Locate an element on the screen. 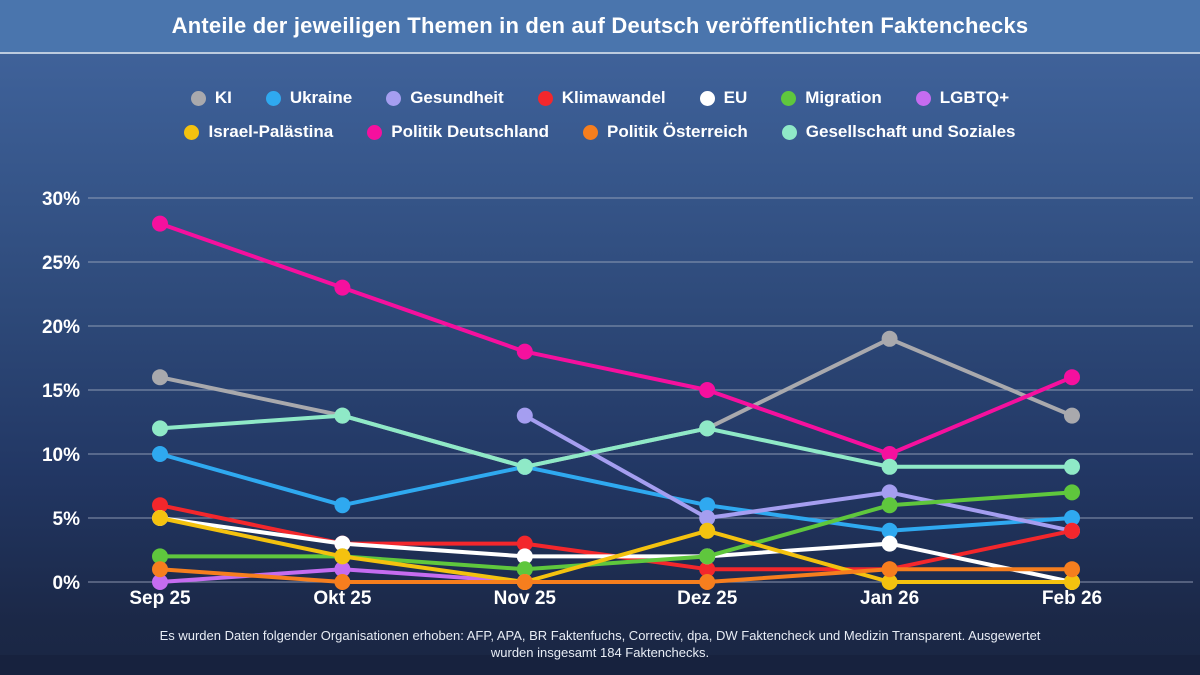  data-point-israel-palästina-dez-25 is located at coordinates (707, 530).